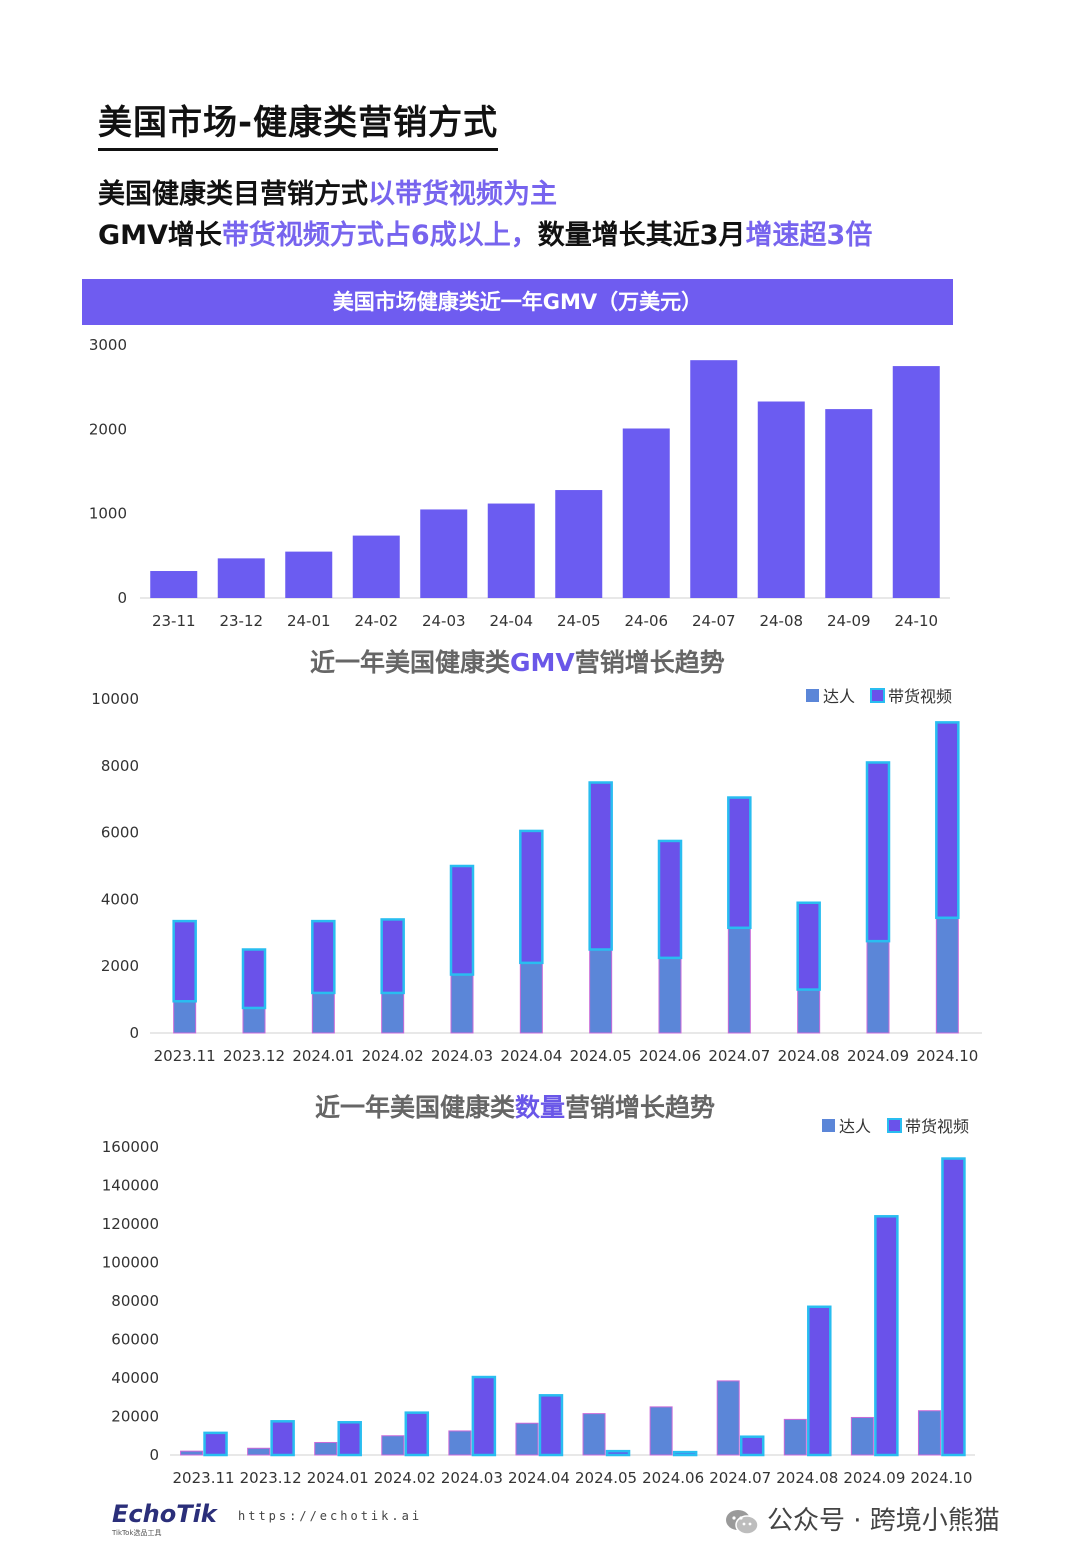  Describe the element at coordinates (204, 1478) in the screenshot. I see `x-tick-label: 2023.11` at that location.